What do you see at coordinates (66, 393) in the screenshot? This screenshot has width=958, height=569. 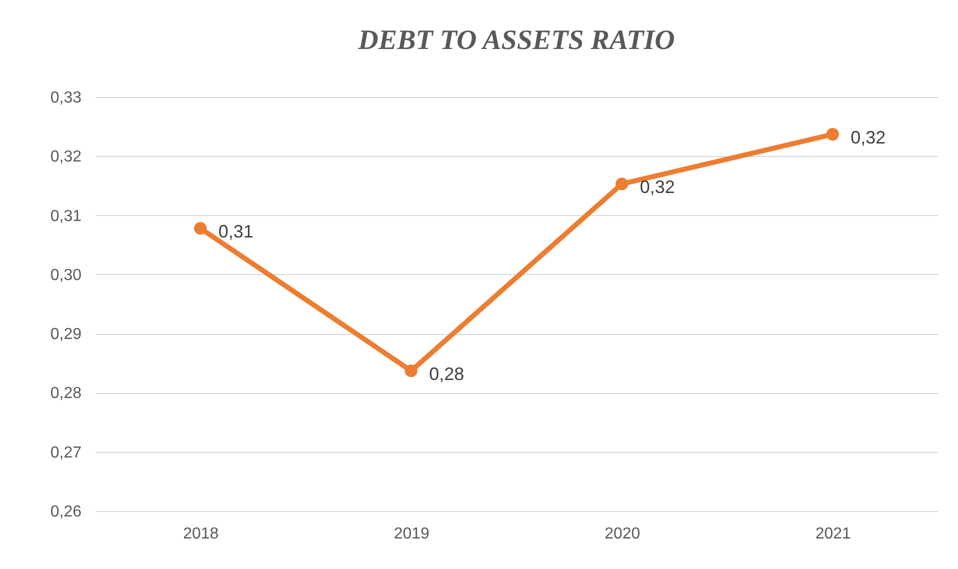 I see `y-tick-label: 0,28` at bounding box center [66, 393].